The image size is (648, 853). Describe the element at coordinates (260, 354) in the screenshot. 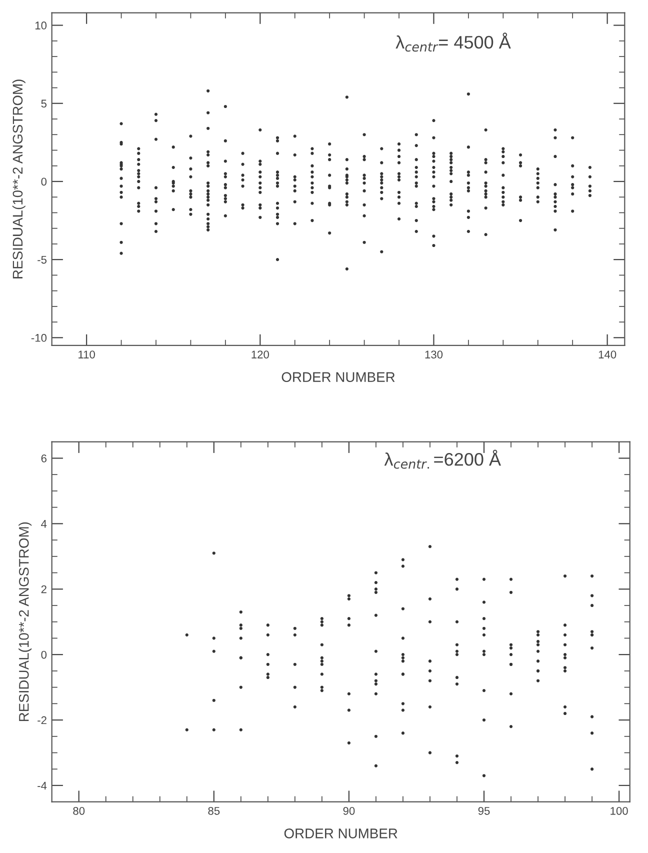

I see `x-tick-label: 120` at that location.